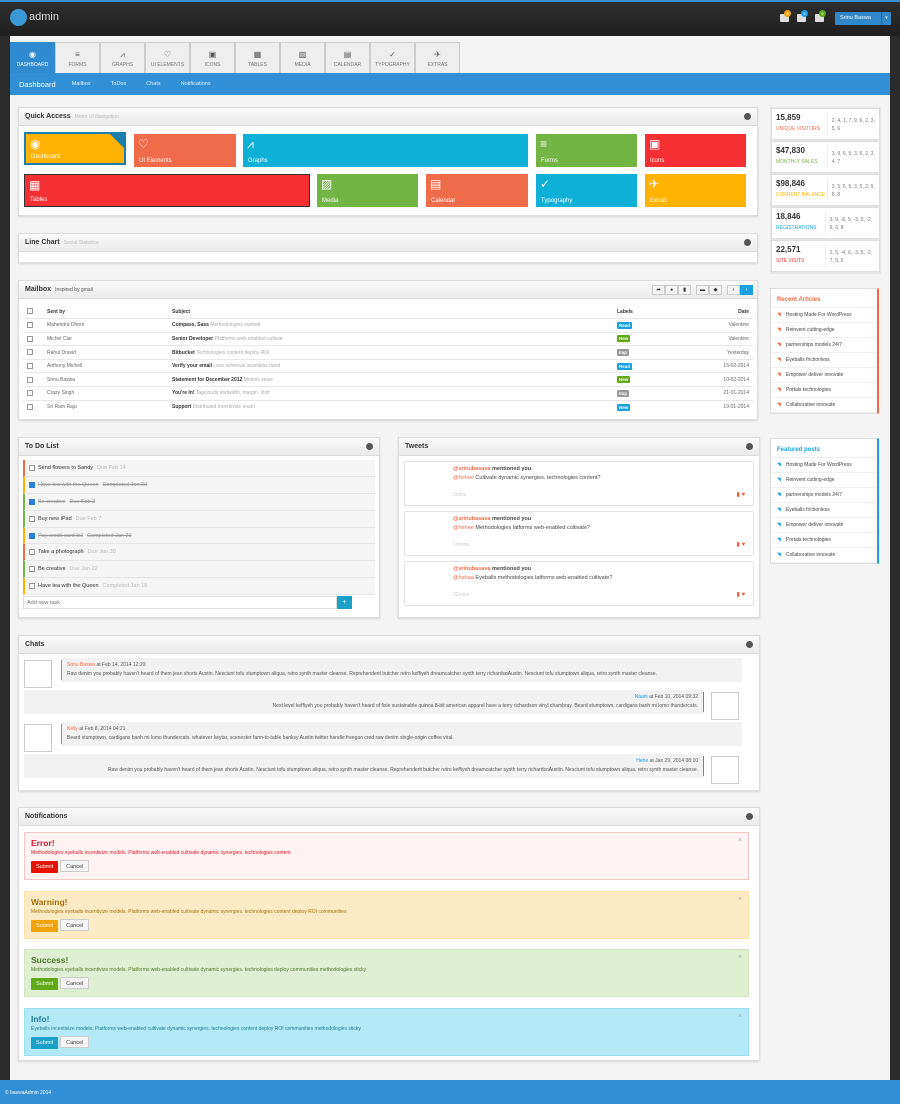  I want to click on tile-ui-elements: ♡ UI Elements, so click(185, 150).